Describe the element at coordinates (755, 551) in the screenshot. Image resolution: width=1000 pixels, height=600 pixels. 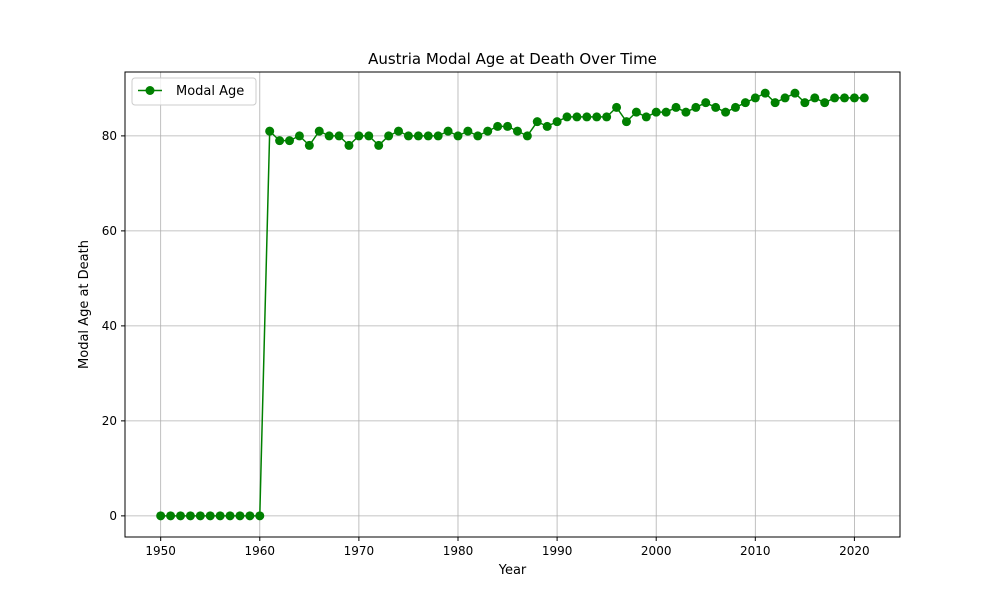
I see `x-tick-label: 2010` at that location.